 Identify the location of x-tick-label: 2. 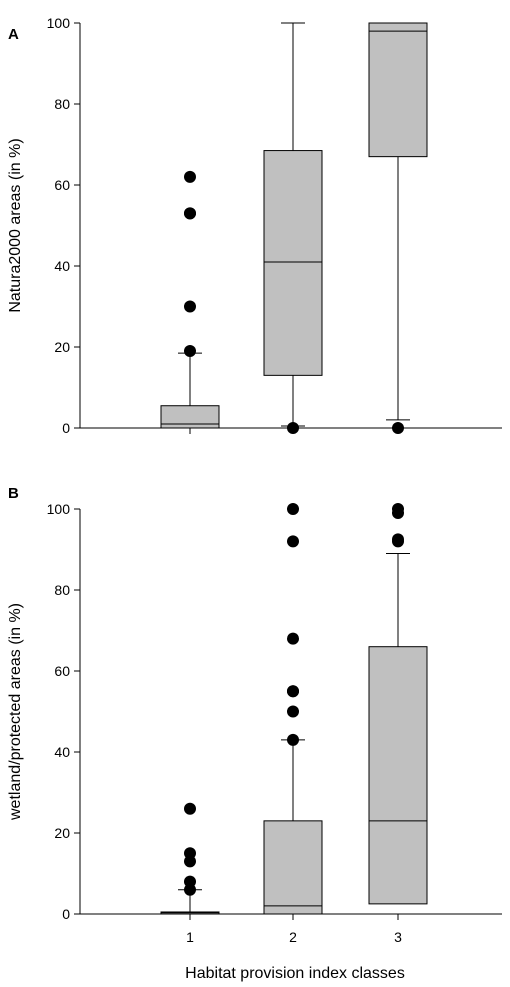
(293, 937).